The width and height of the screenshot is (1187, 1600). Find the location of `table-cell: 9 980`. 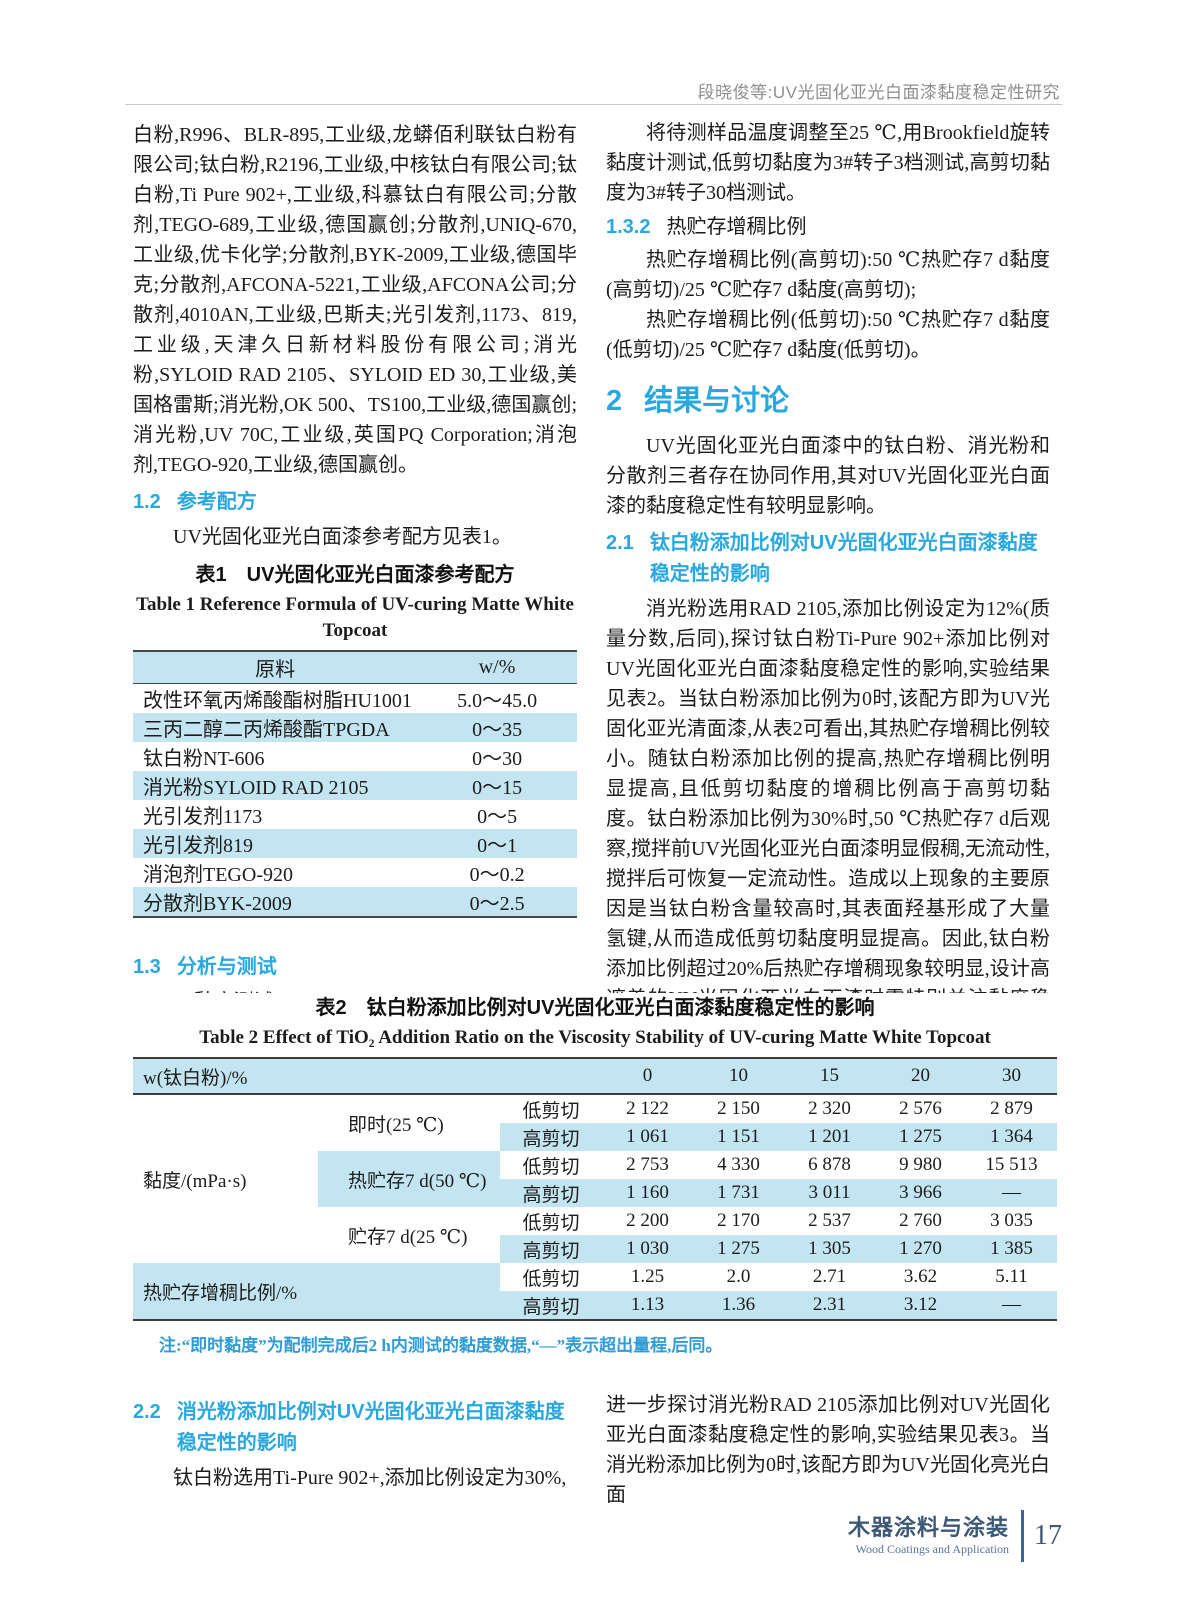

table-cell: 9 980 is located at coordinates (920, 1164).